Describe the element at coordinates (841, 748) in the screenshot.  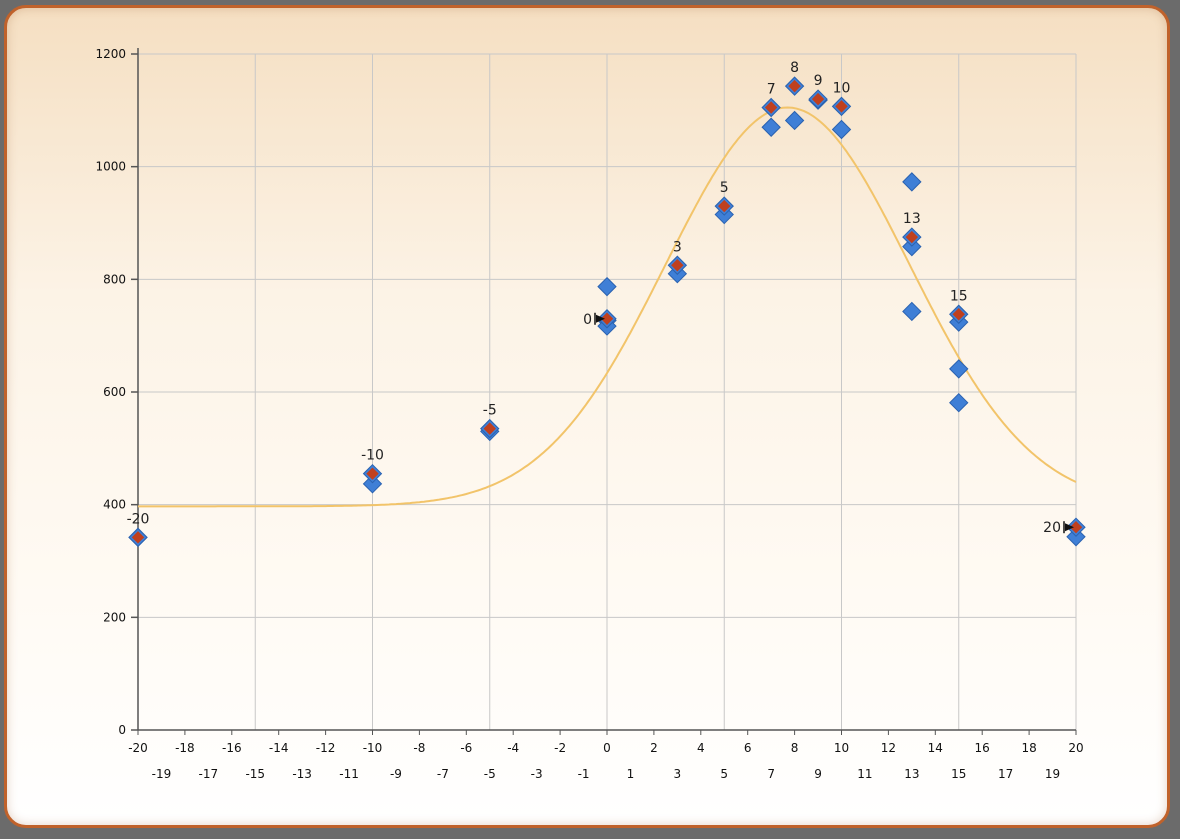
I see `x-tick-label: 10` at that location.